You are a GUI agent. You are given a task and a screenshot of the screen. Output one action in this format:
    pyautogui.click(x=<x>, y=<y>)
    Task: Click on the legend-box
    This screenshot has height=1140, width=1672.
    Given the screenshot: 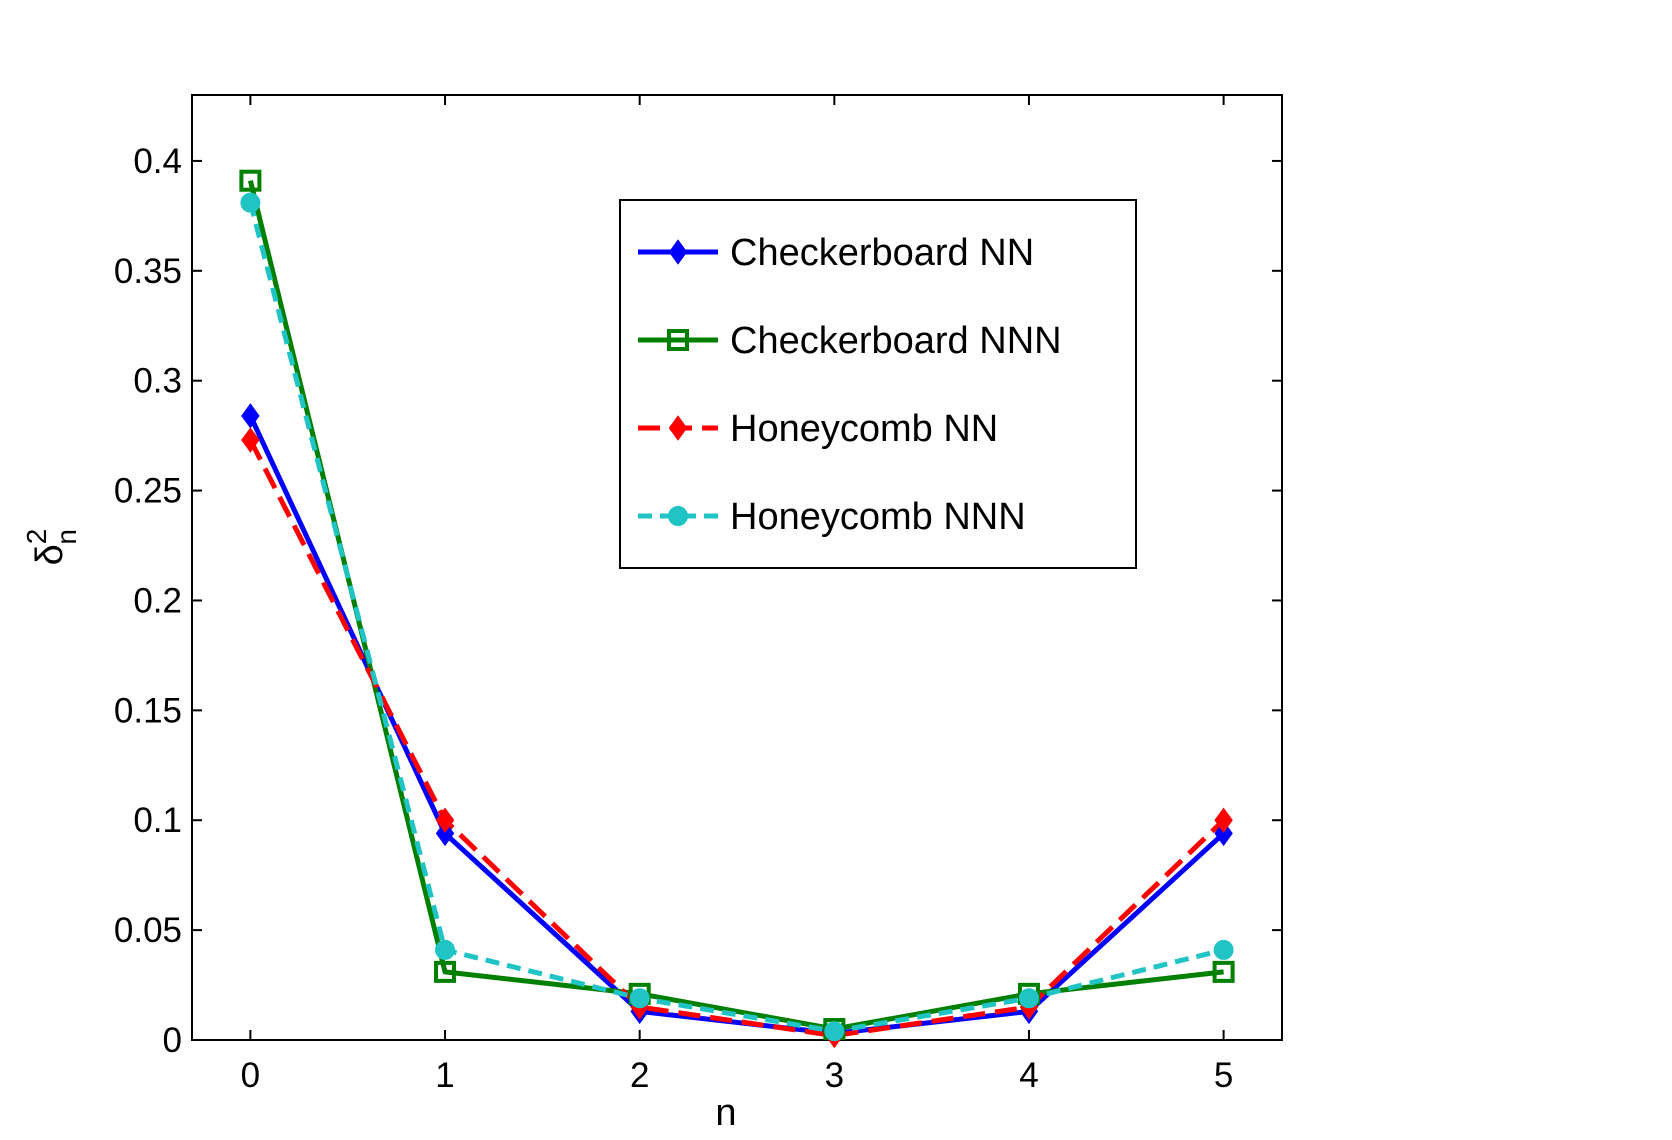 What is the action you would take?
    pyautogui.click(x=878, y=384)
    